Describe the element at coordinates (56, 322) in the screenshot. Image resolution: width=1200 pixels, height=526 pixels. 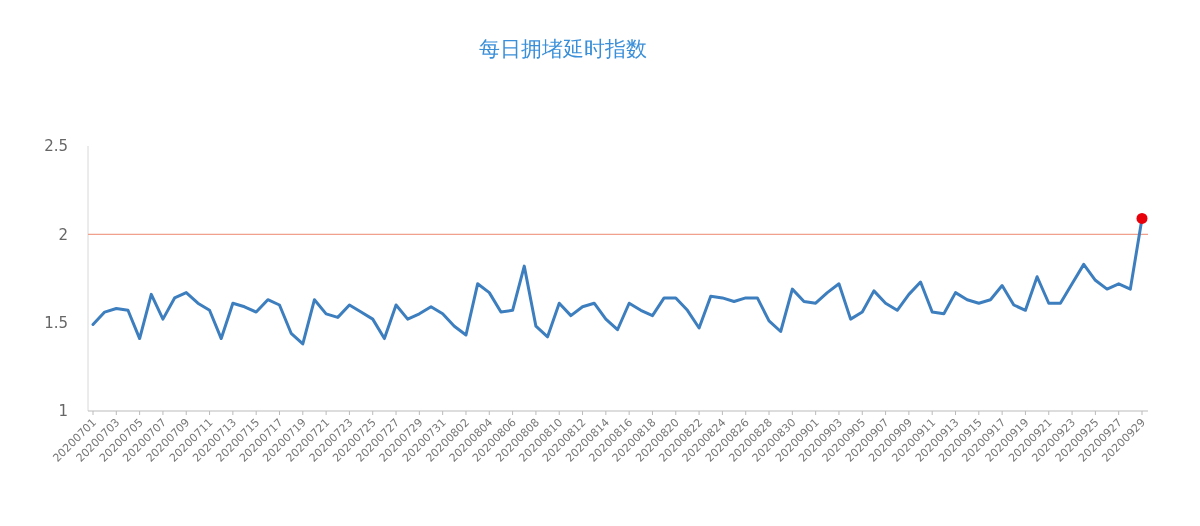
I see `y-tick-label: 1.5` at that location.